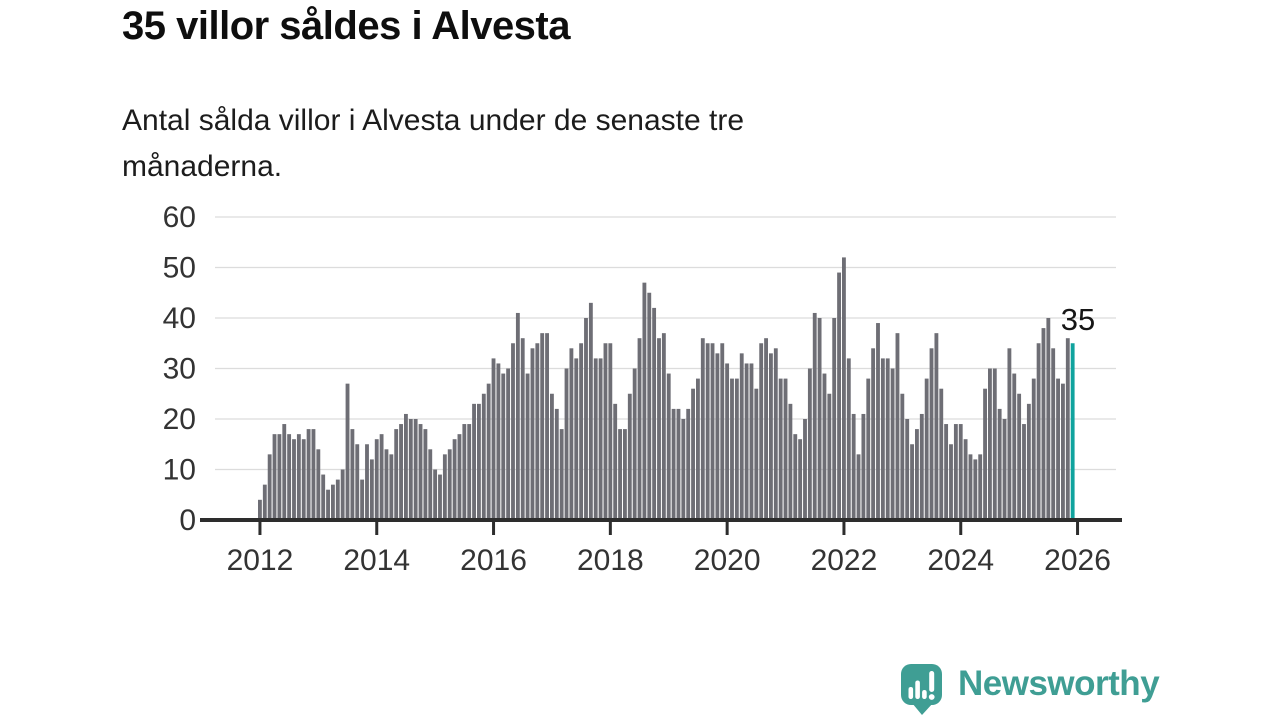  What do you see at coordinates (960, 560) in the screenshot?
I see `x-axis-tick-label: 2024` at bounding box center [960, 560].